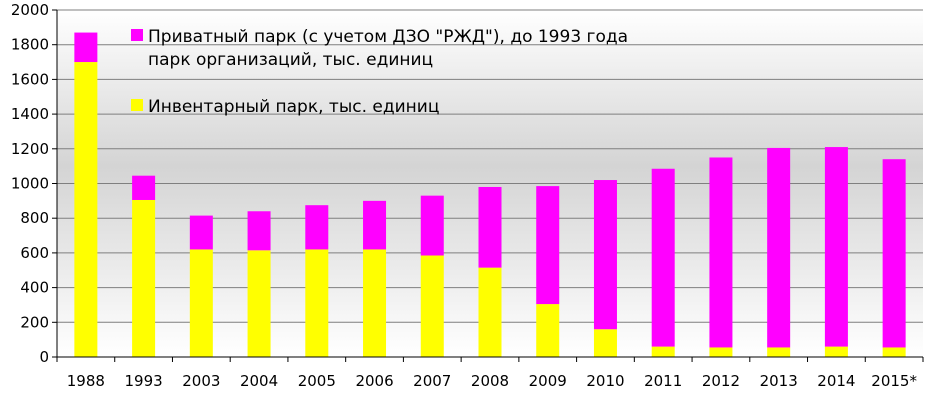  I want to click on bar-private-1988, so click(86, 47).